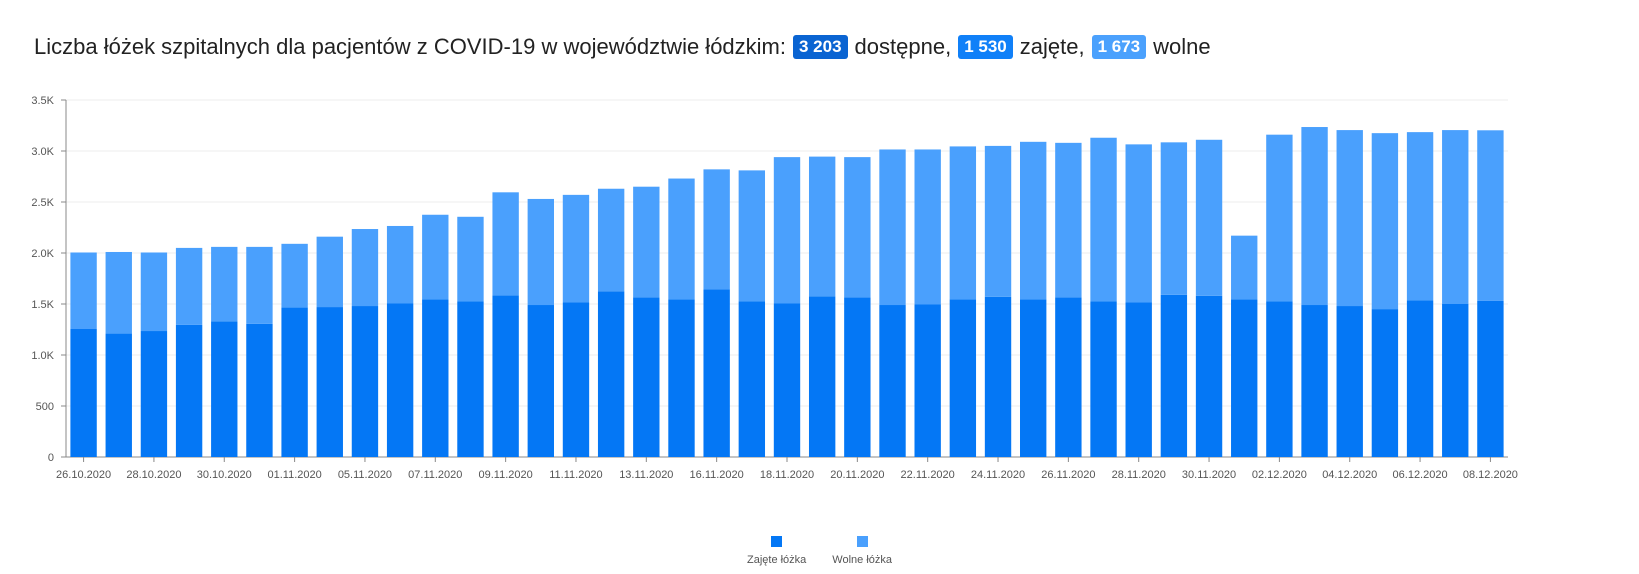  What do you see at coordinates (1052, 46) in the screenshot?
I see `occupied-label: zajęte,` at bounding box center [1052, 46].